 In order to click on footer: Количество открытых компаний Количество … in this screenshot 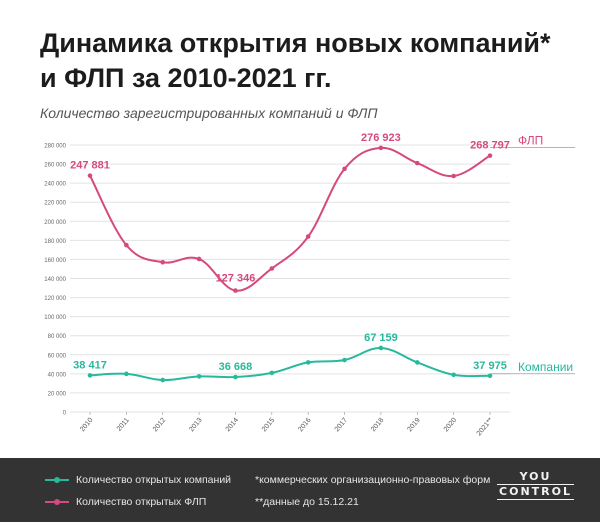, I will do `click(300, 490)`.